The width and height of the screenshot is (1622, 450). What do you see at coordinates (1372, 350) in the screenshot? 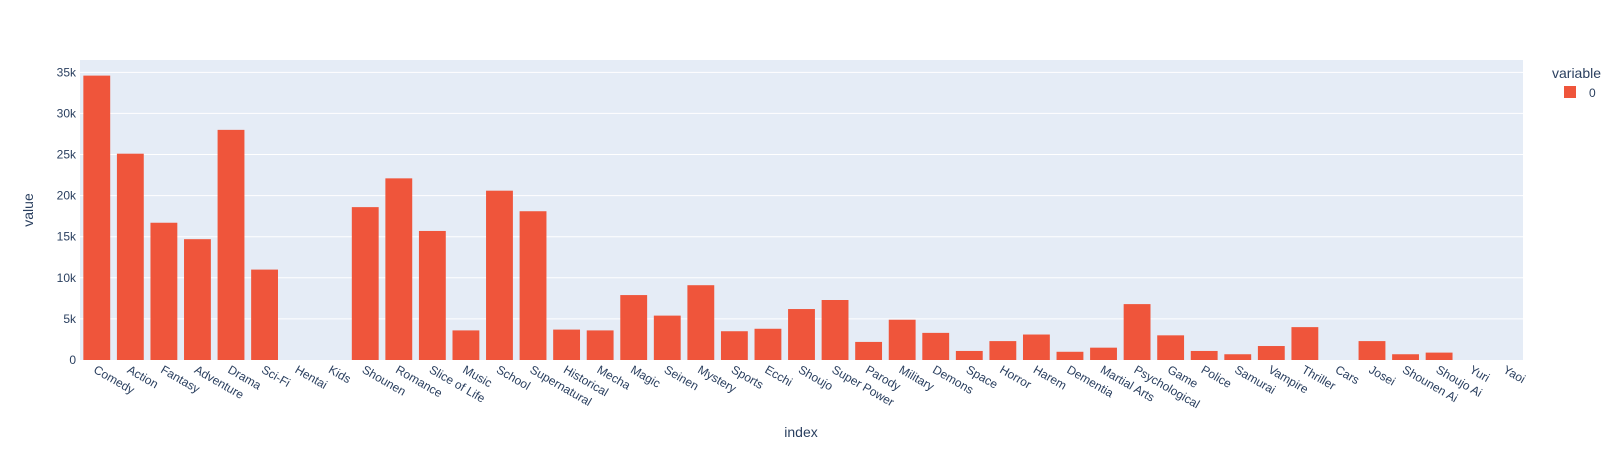
I see `bar-josei` at bounding box center [1372, 350].